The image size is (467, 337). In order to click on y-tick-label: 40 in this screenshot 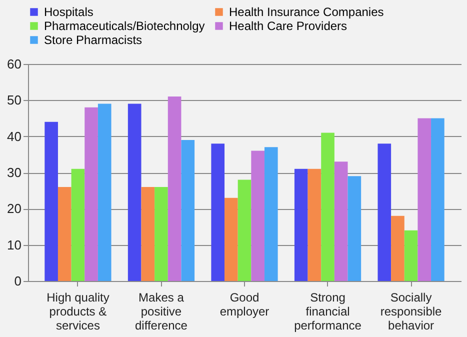, I will do `click(14, 136)`.